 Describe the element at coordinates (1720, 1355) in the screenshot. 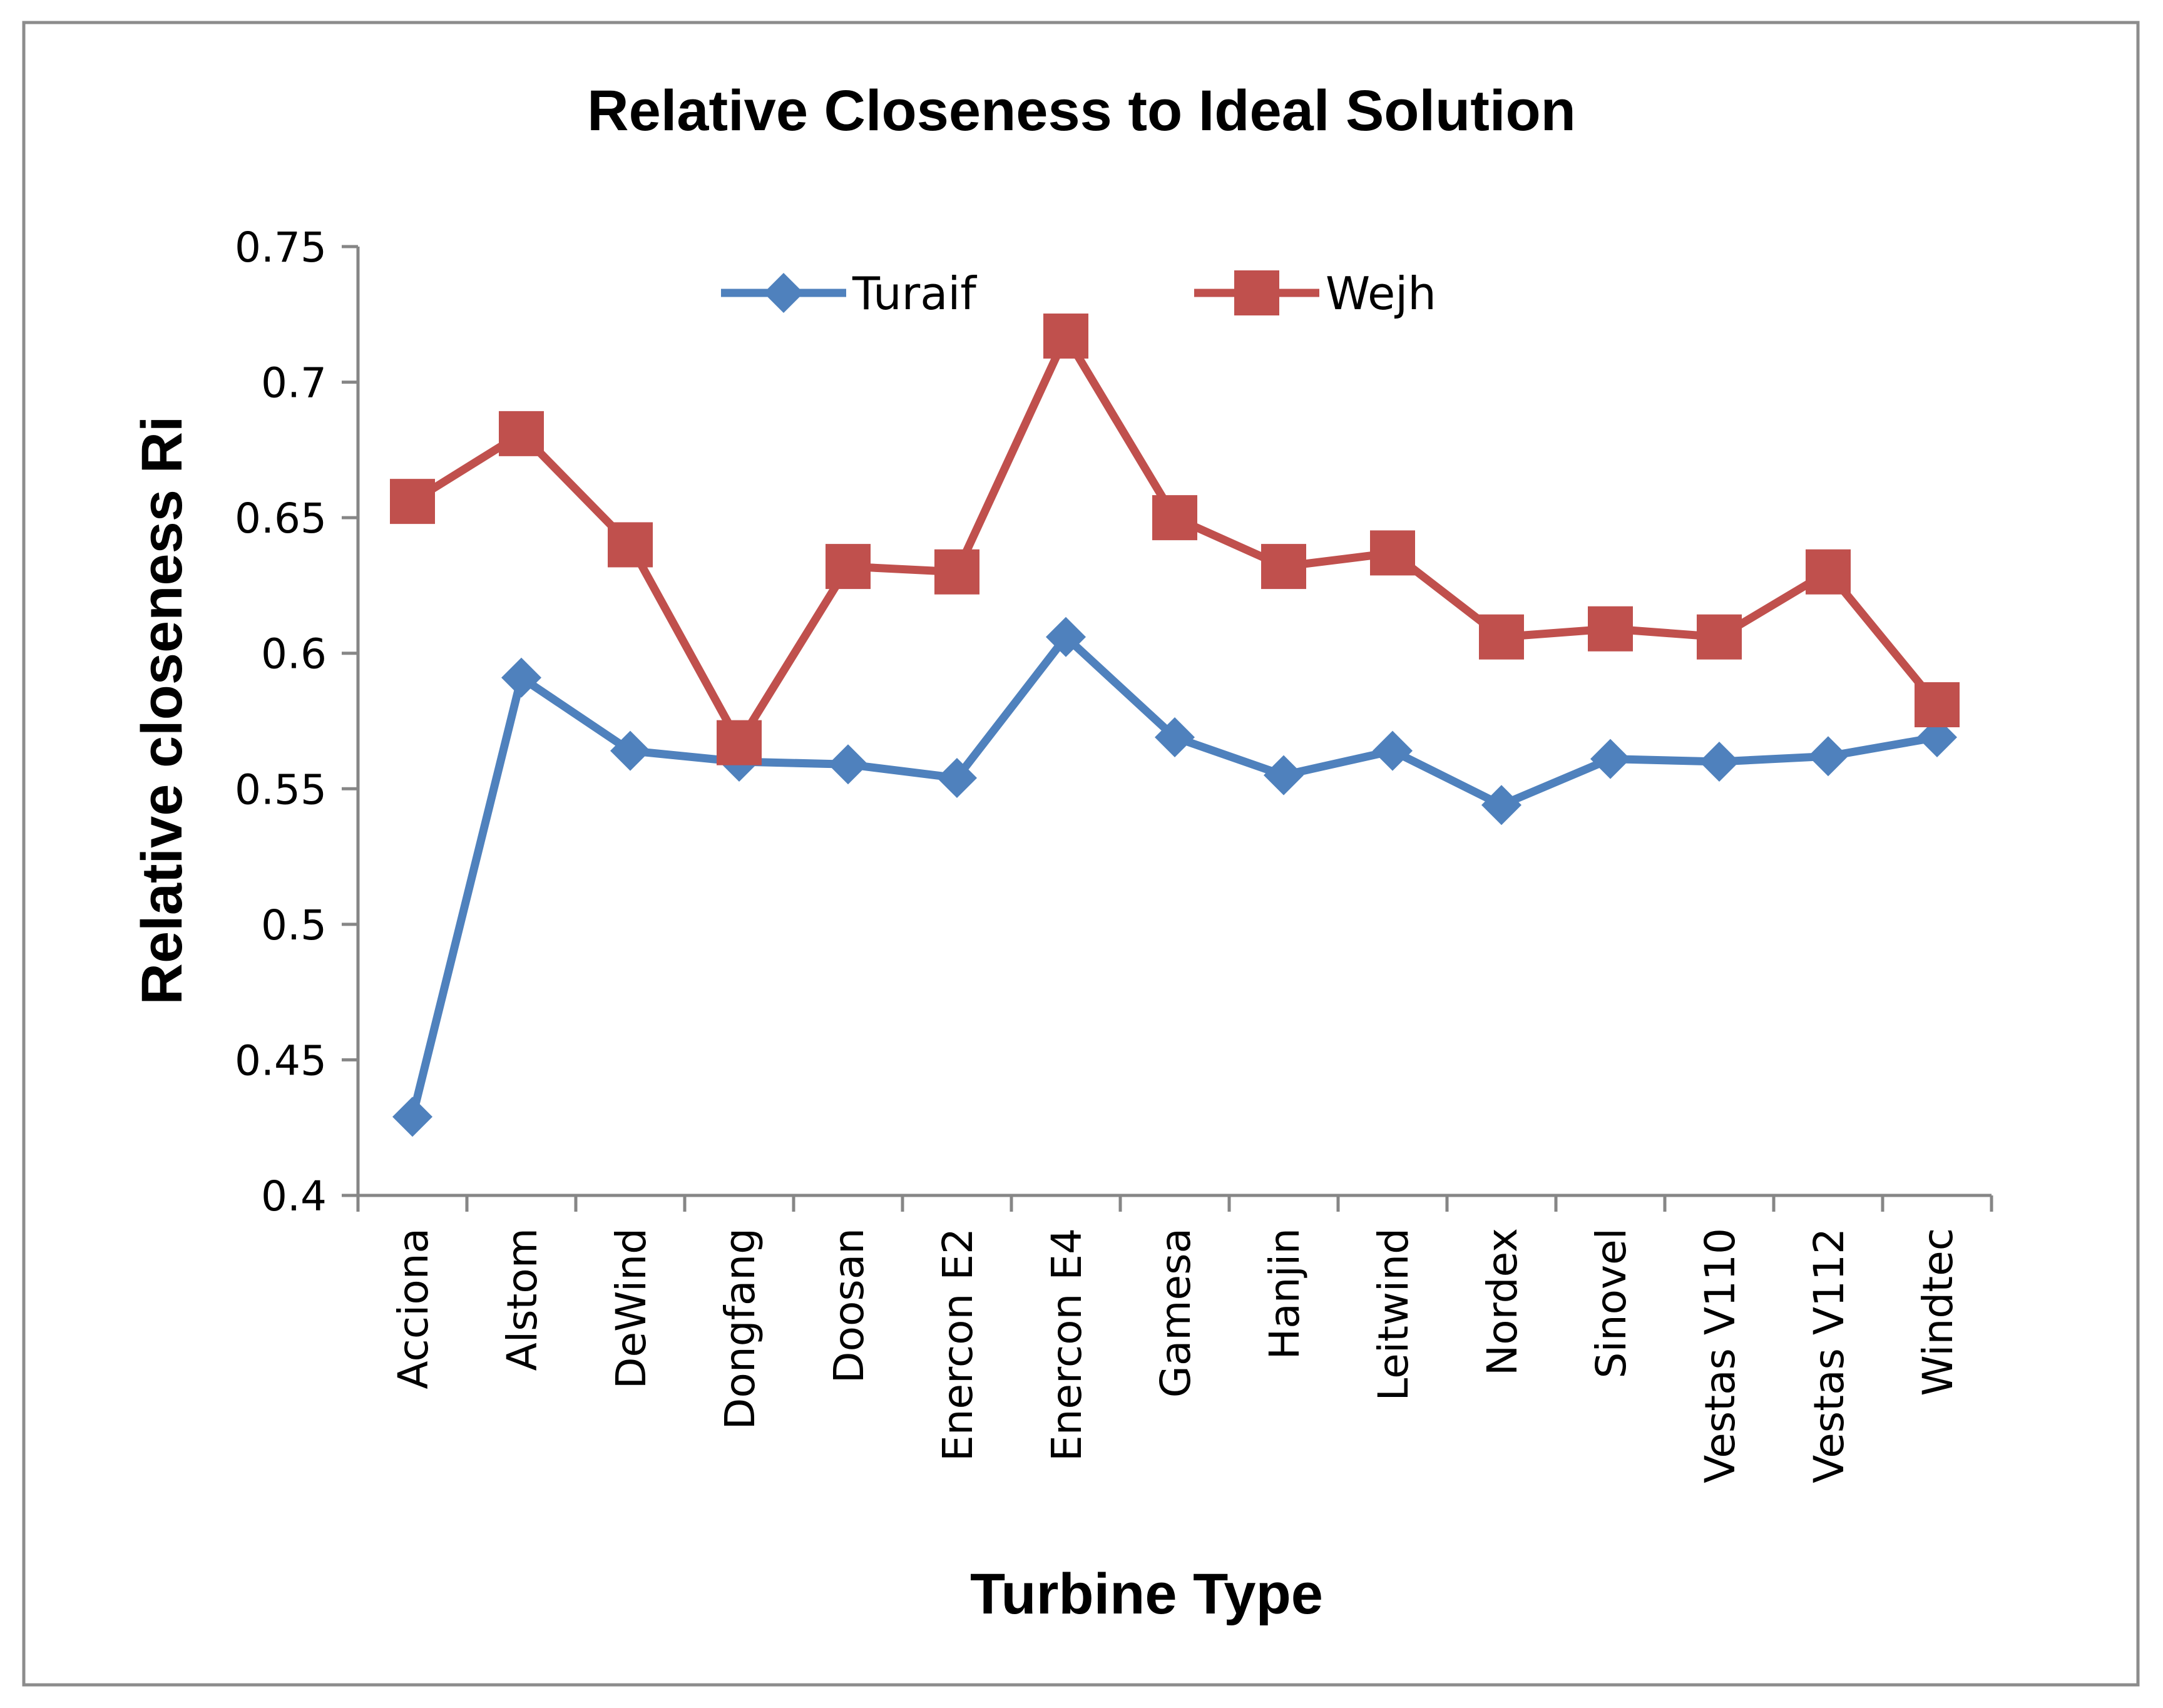

I see `x-tick-label: Vestas V110` at that location.